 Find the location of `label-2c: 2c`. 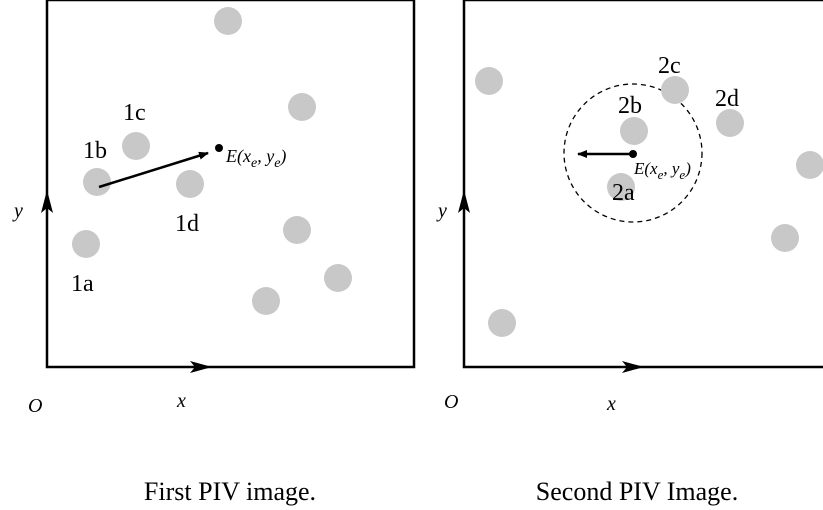

label-2c: 2c is located at coordinates (669, 66).